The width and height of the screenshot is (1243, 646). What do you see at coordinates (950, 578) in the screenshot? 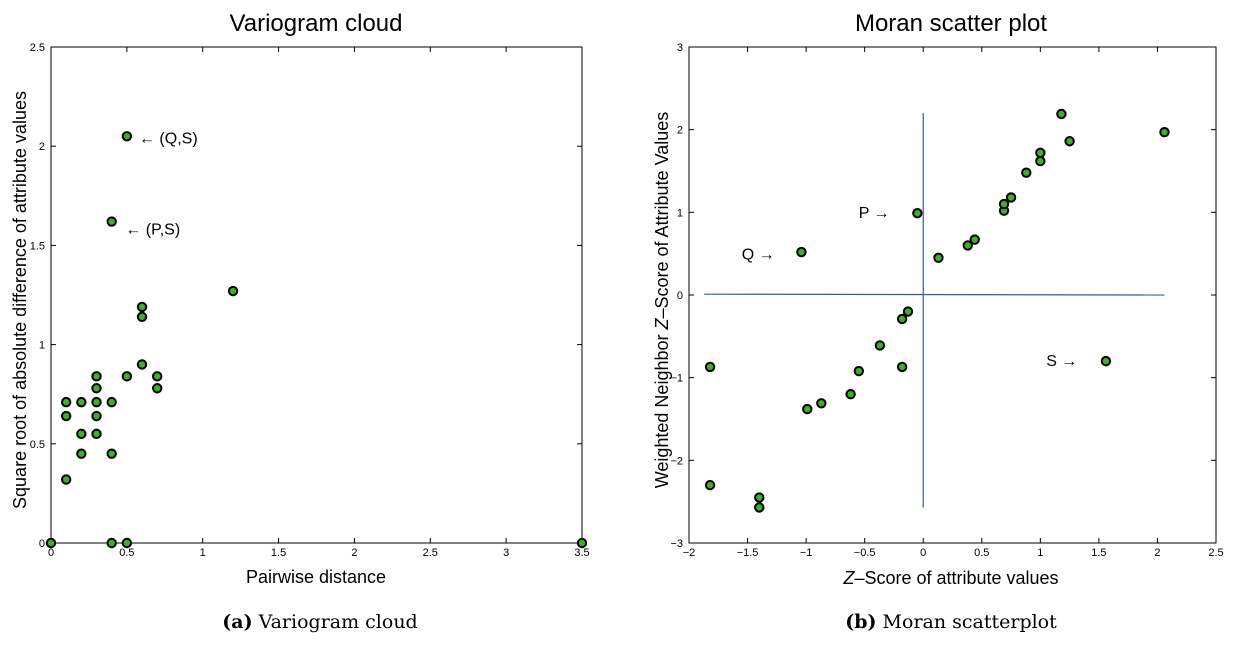
I see `x-axis-label: Z–Score of attribute values` at bounding box center [950, 578].